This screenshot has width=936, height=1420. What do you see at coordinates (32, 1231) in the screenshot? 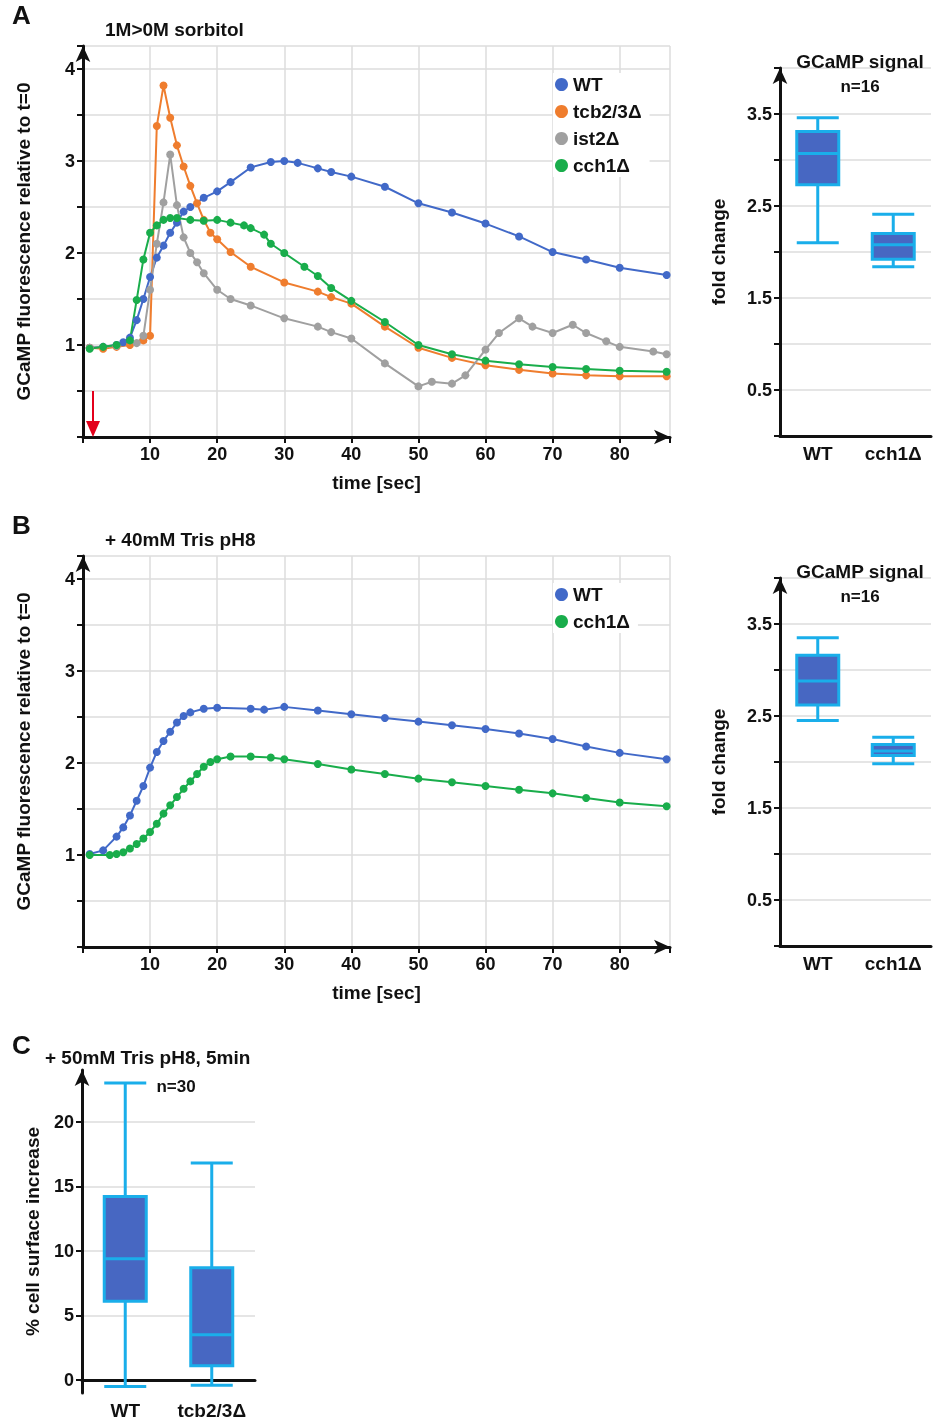
I see `y-axis-title: % cell surface increase` at bounding box center [32, 1231].